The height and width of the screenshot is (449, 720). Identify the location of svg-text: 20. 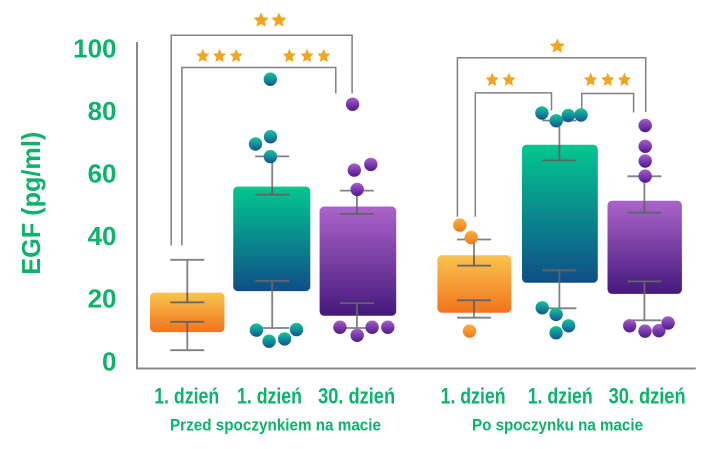
(102, 299).